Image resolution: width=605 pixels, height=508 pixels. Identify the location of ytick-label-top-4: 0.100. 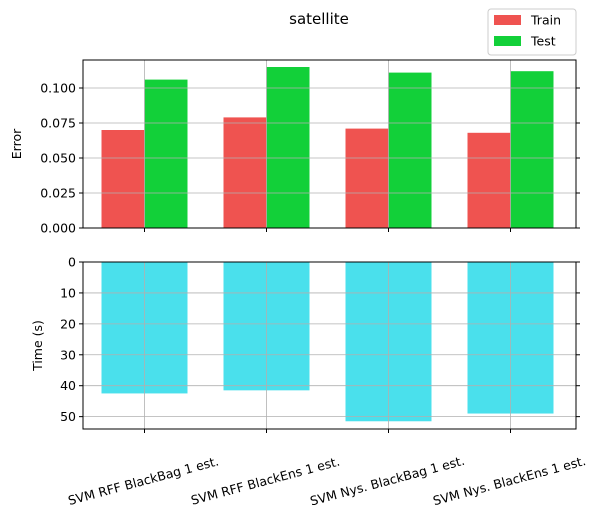
(58, 88).